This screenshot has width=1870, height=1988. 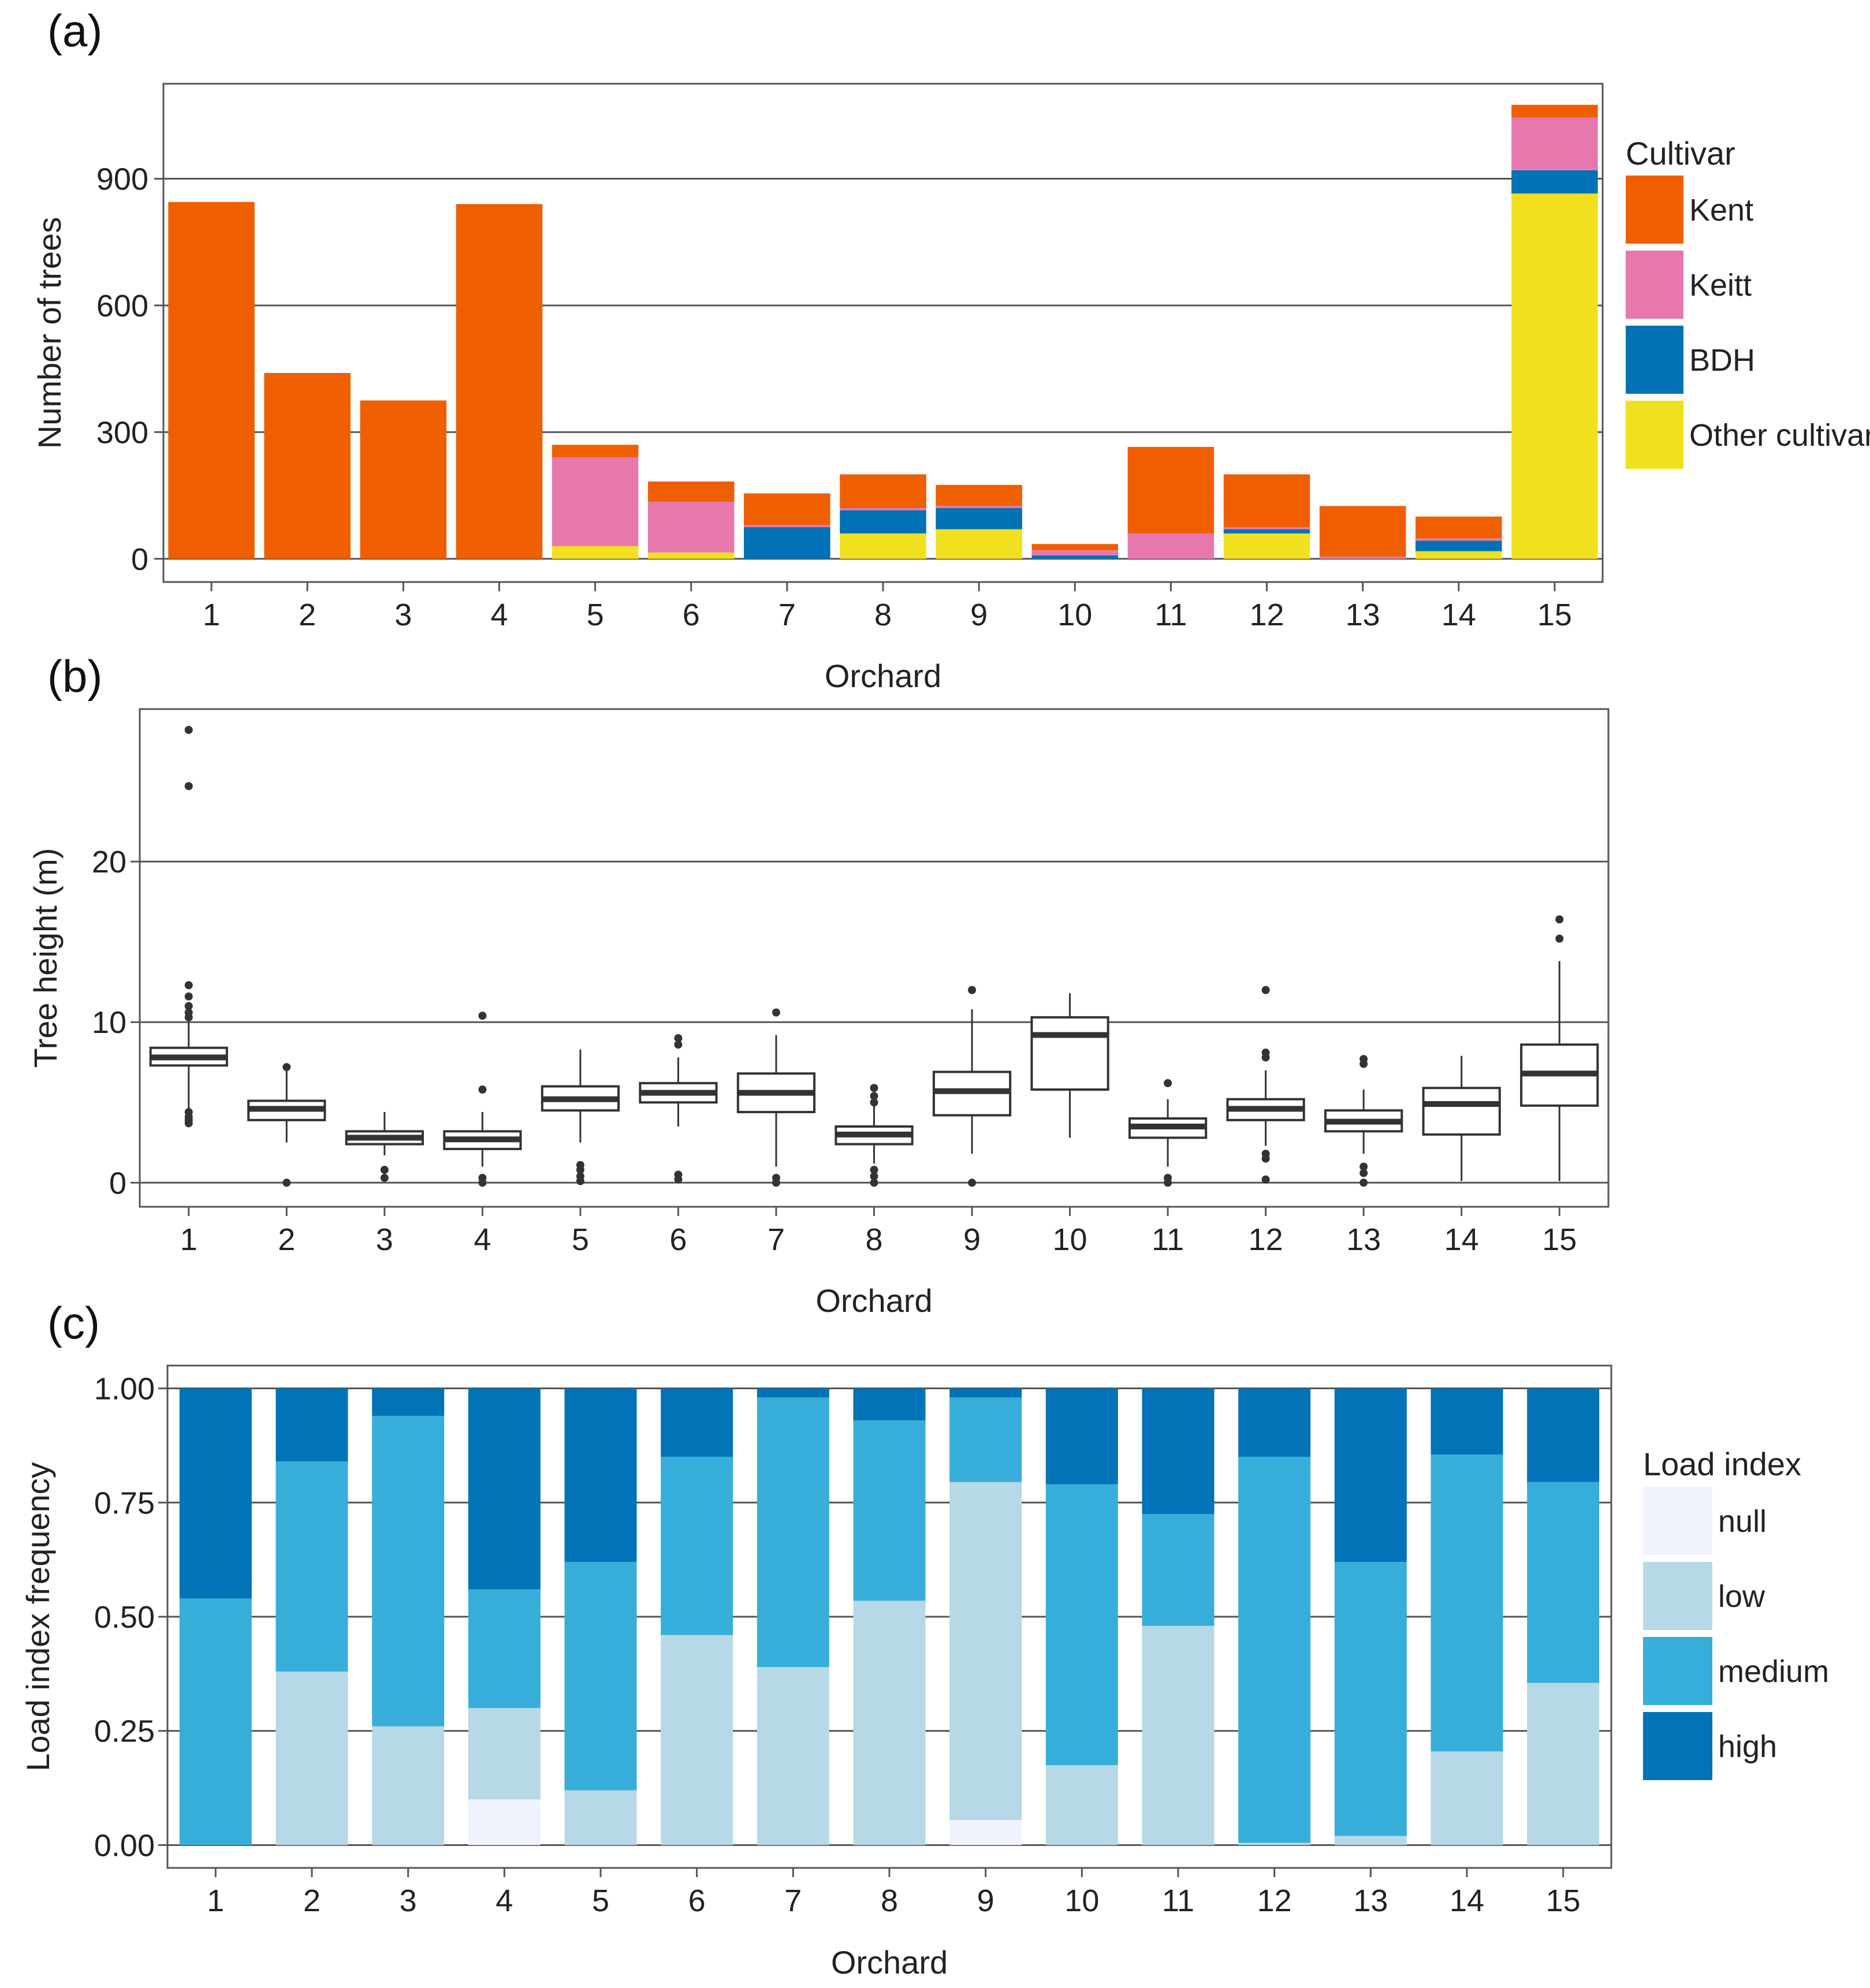 I want to click on x-tick-label-b: 12, so click(x=1266, y=1239).